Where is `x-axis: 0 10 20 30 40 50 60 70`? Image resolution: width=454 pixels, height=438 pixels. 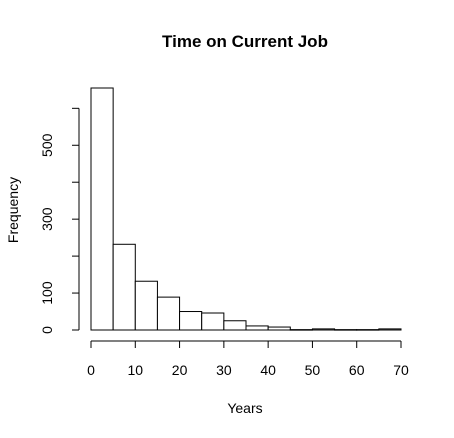 x-axis: 0 10 20 30 40 50 60 70 is located at coordinates (248, 359).